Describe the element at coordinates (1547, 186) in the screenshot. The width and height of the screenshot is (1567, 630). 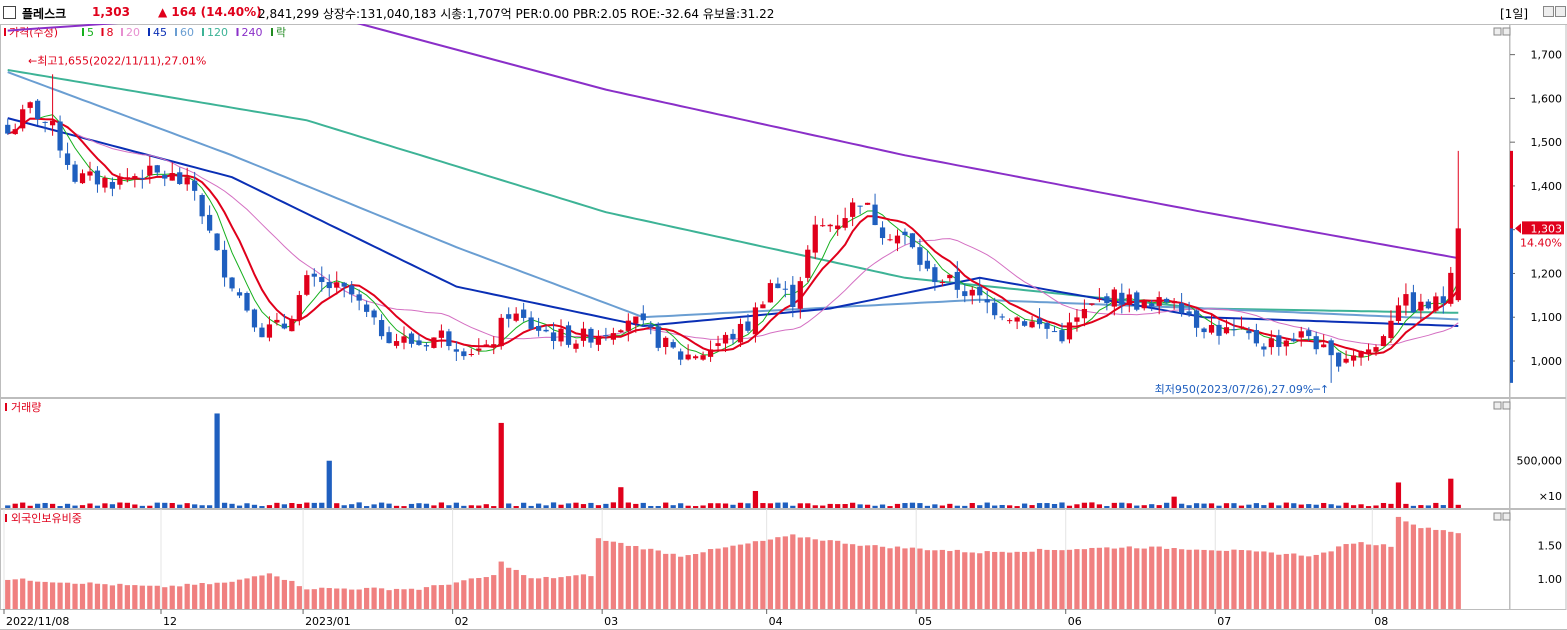
I see `price-tick-label: 1,400` at that location.